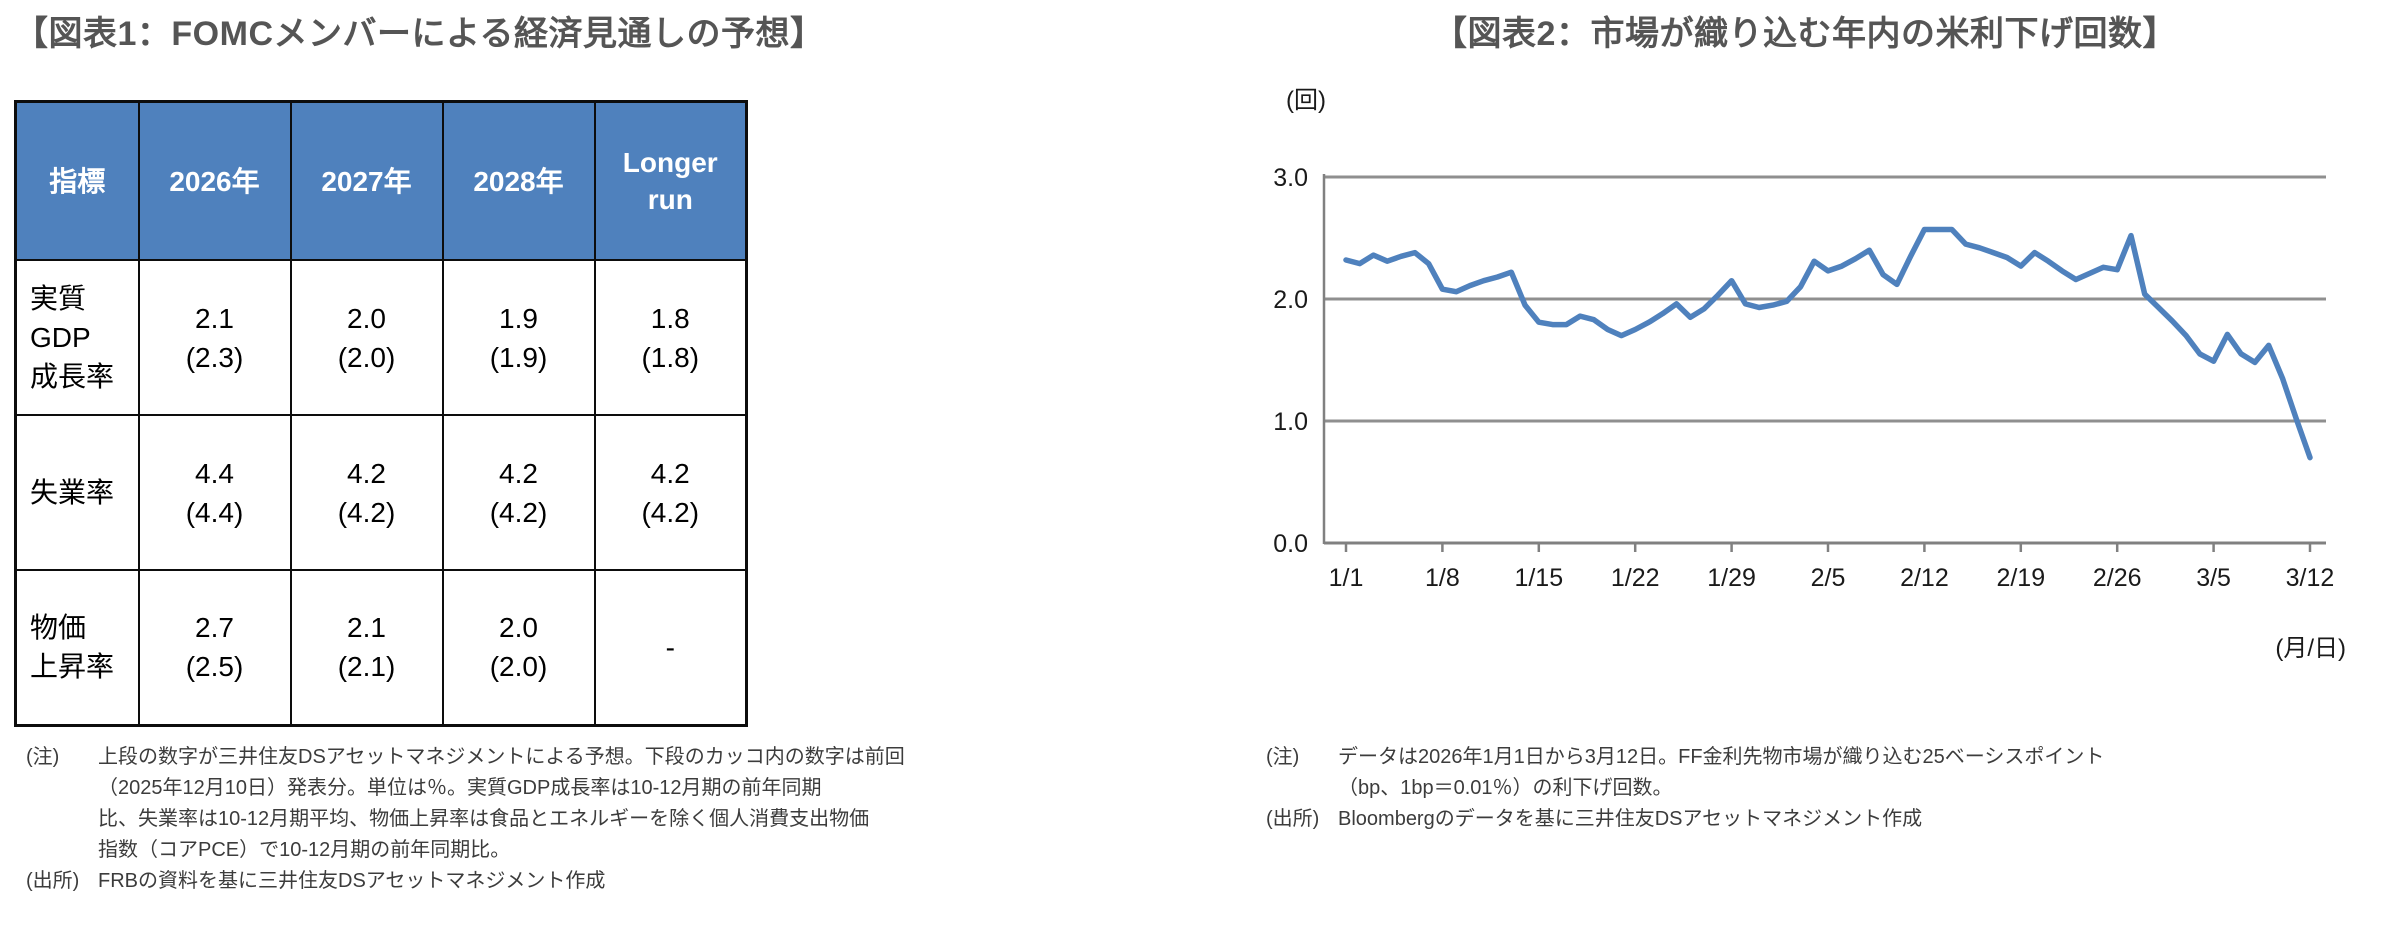  Describe the element at coordinates (670, 647) in the screenshot. I see `table-cell: -` at that location.